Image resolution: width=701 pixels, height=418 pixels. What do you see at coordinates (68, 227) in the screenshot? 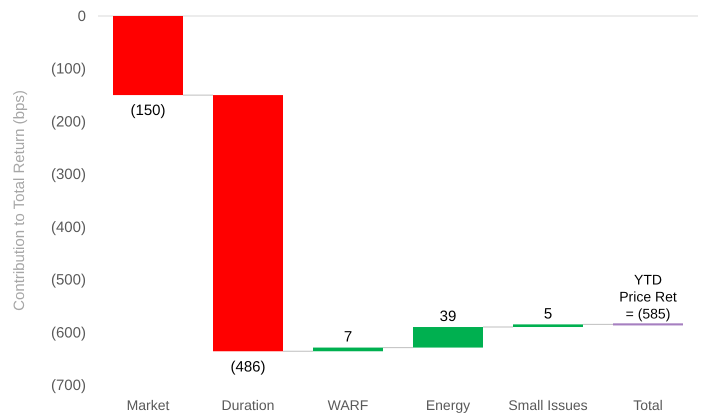
I see `y-tick-label: (400)` at bounding box center [68, 227].